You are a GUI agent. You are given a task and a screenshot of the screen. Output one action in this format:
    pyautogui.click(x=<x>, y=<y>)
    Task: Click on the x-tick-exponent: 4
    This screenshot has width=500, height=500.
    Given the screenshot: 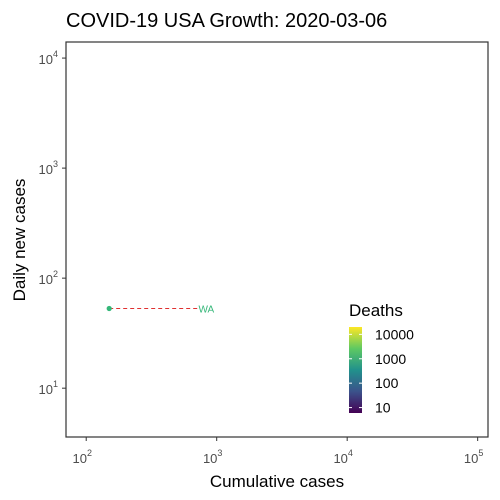 What is the action you would take?
    pyautogui.click(x=350, y=453)
    